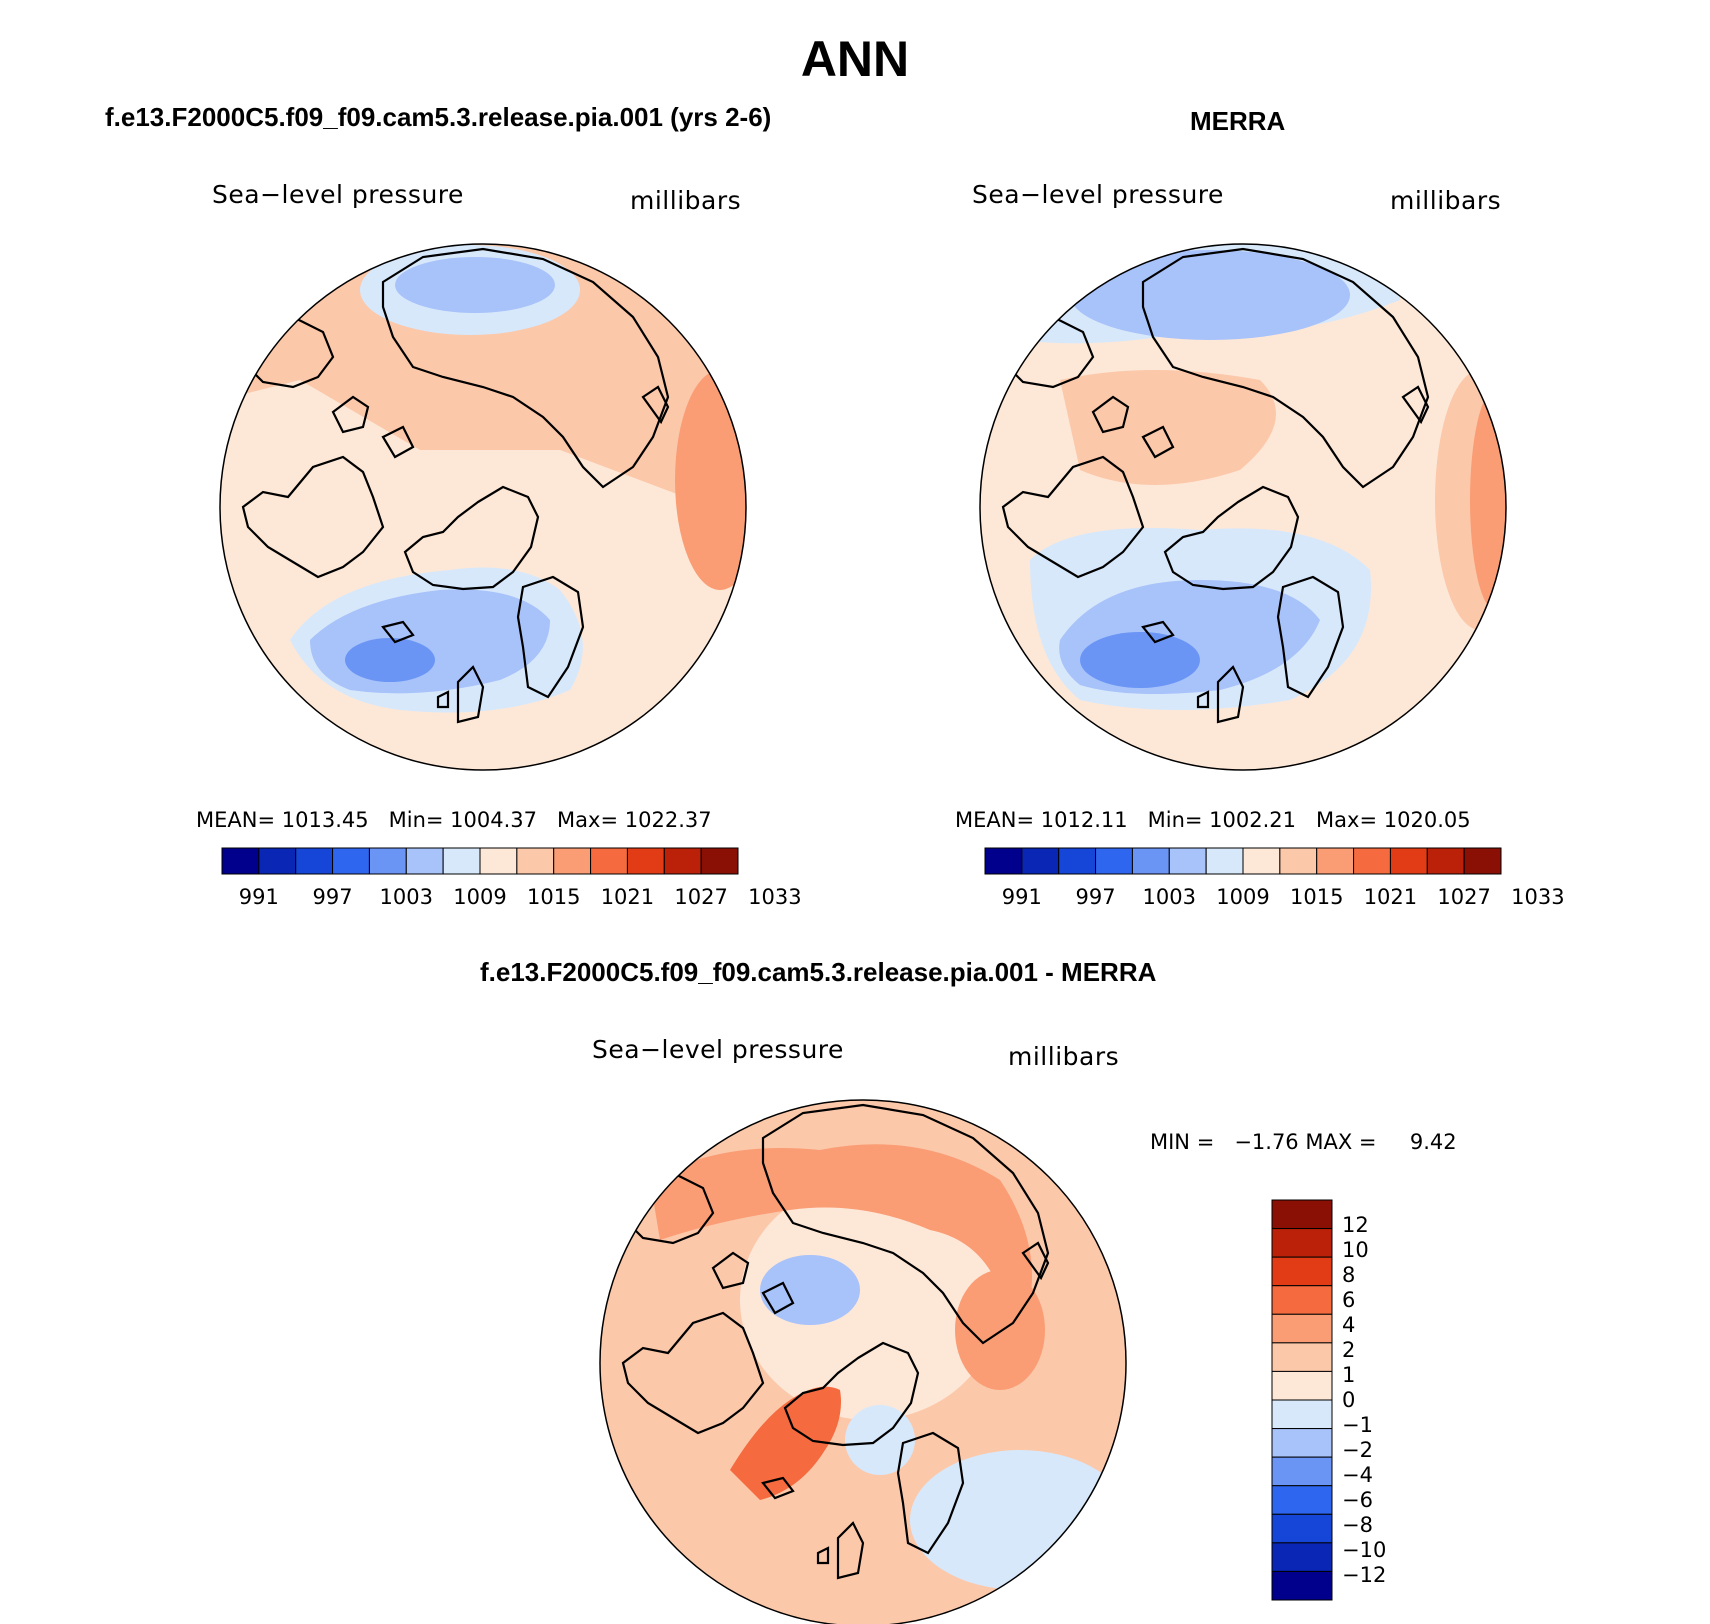 This screenshot has height=1624, width=1710. What do you see at coordinates (236, 820) in the screenshot?
I see `model-mean-label: MEAN=` at bounding box center [236, 820].